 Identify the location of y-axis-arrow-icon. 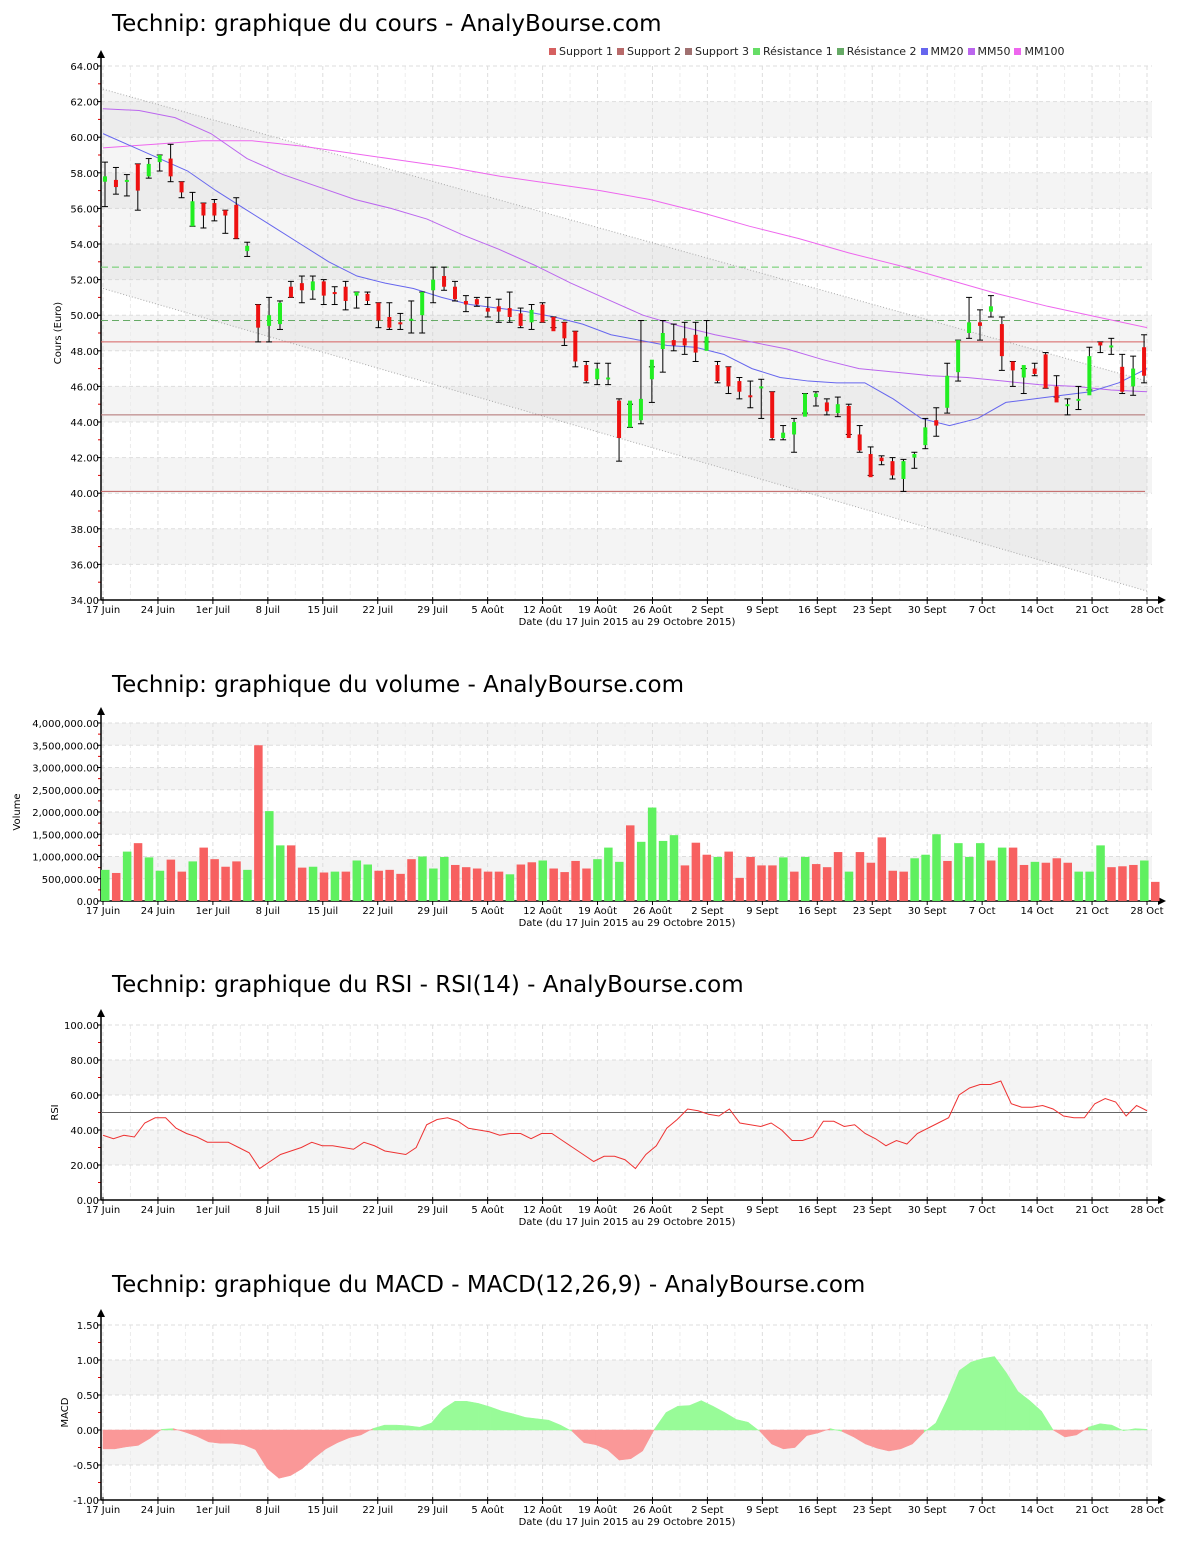
(101, 1013).